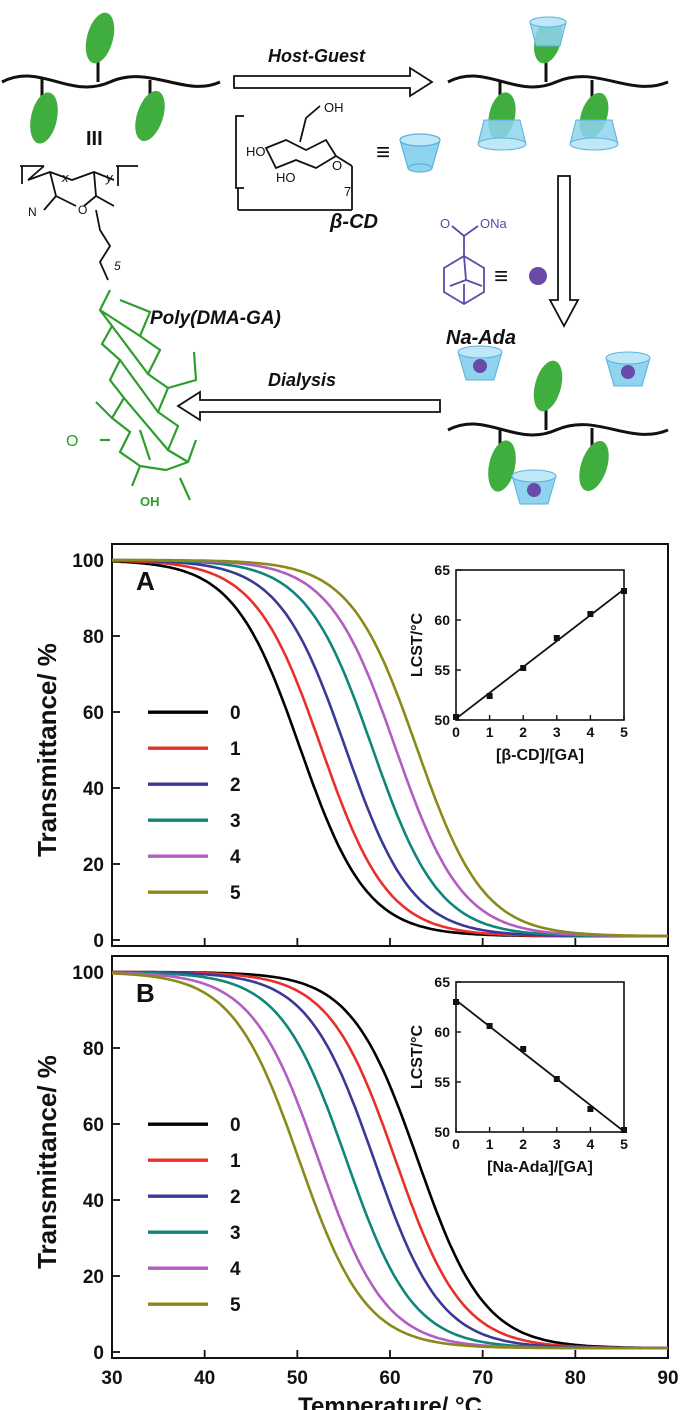 Image resolution: width=700 pixels, height=1410 pixels. I want to click on beta-cd-label: β-CD, so click(353, 222).